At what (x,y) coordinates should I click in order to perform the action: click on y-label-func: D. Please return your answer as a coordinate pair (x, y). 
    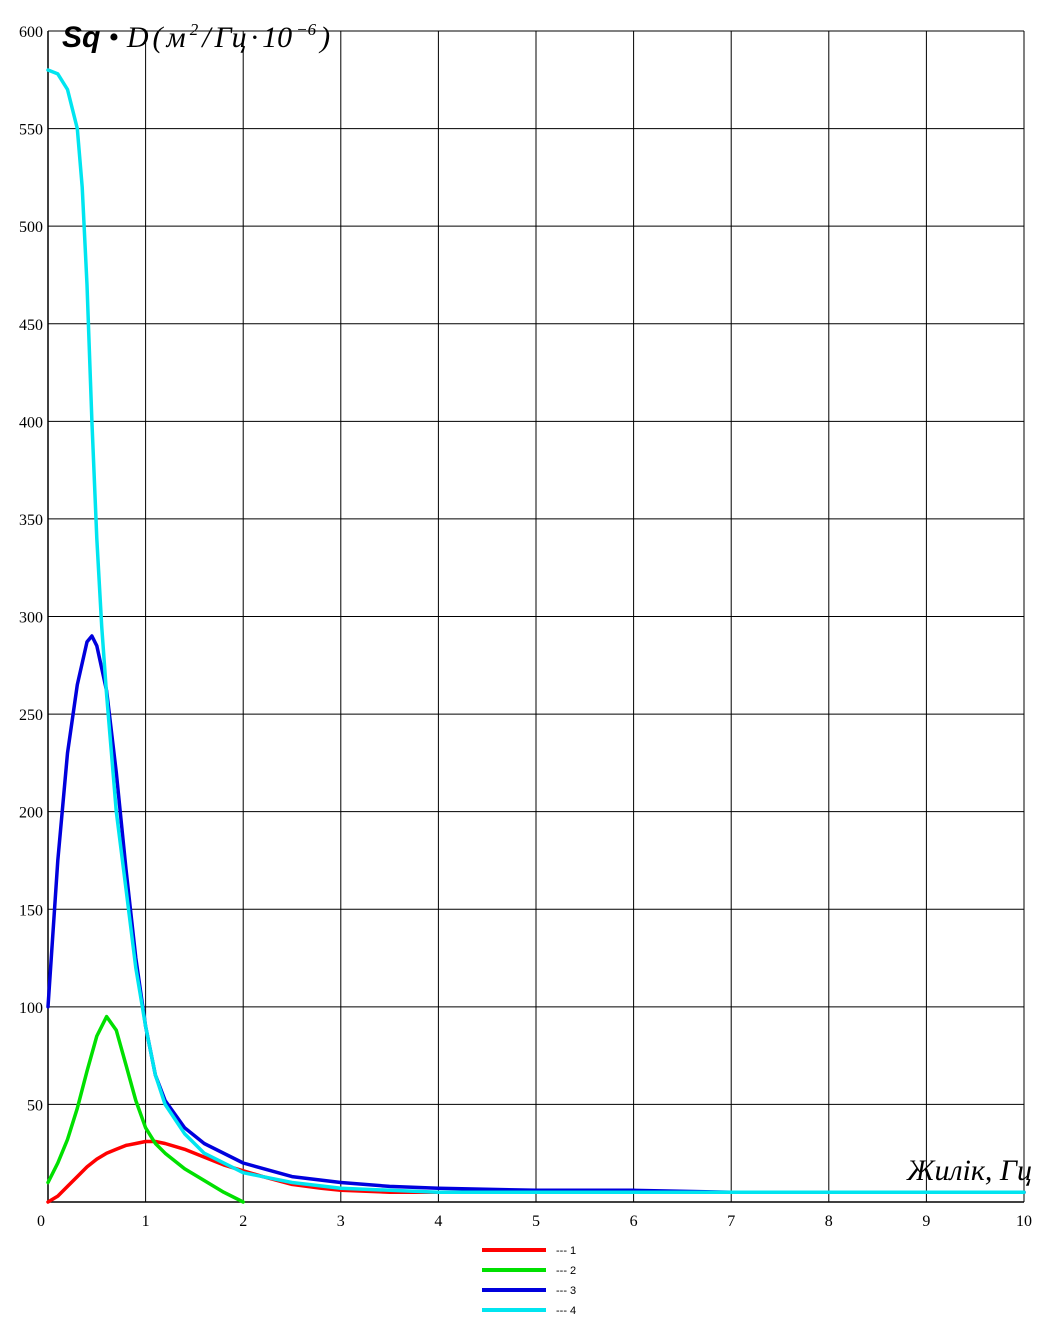
    Looking at the image, I should click on (137, 37).